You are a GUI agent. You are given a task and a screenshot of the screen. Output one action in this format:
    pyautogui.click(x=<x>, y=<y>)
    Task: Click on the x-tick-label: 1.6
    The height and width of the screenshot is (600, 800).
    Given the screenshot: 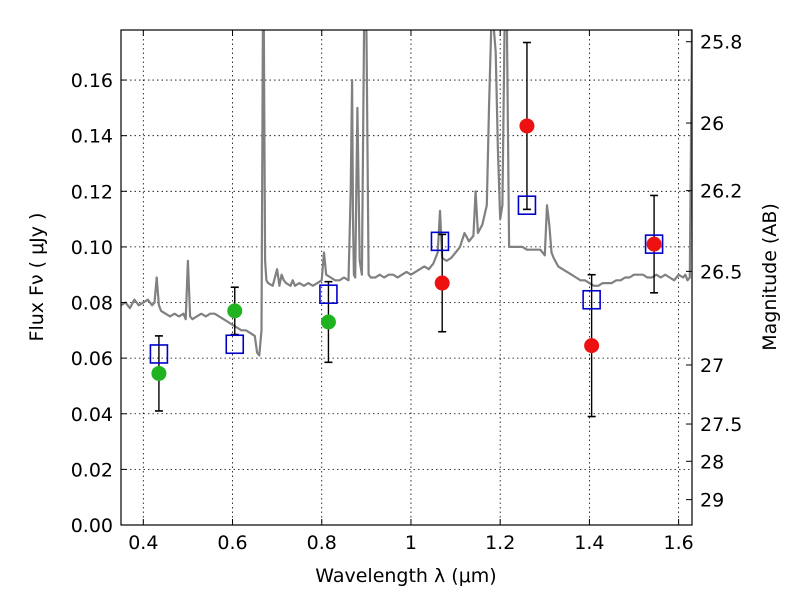 What is the action you would take?
    pyautogui.click(x=679, y=543)
    